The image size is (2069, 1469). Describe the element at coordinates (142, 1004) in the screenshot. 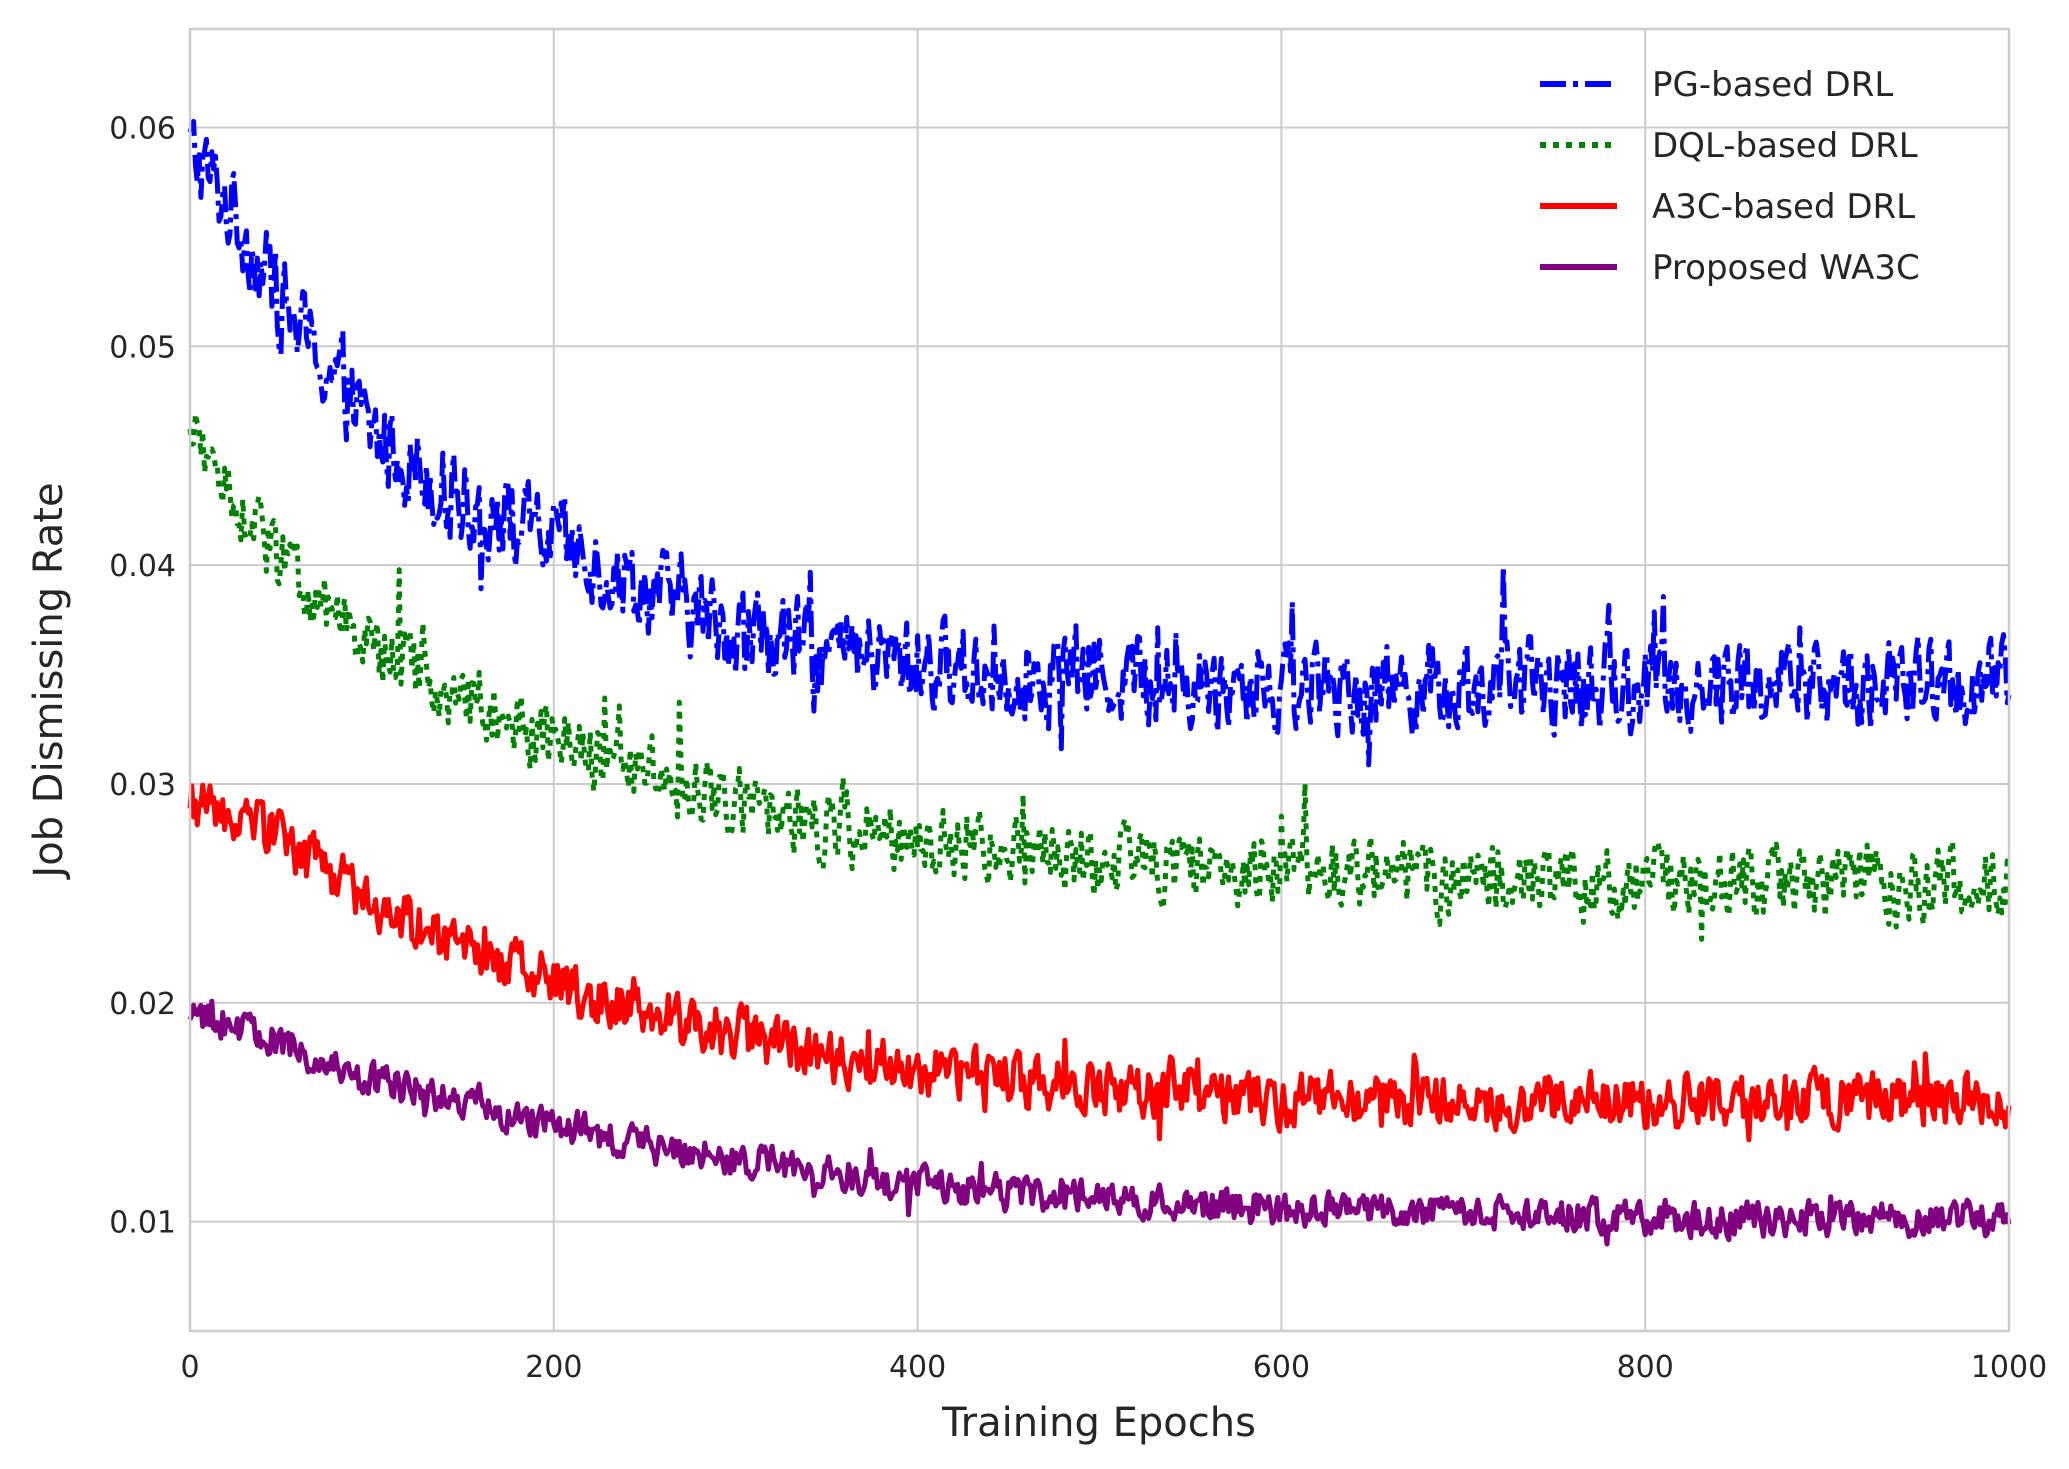

I see `y-tick-label: 0.02` at that location.